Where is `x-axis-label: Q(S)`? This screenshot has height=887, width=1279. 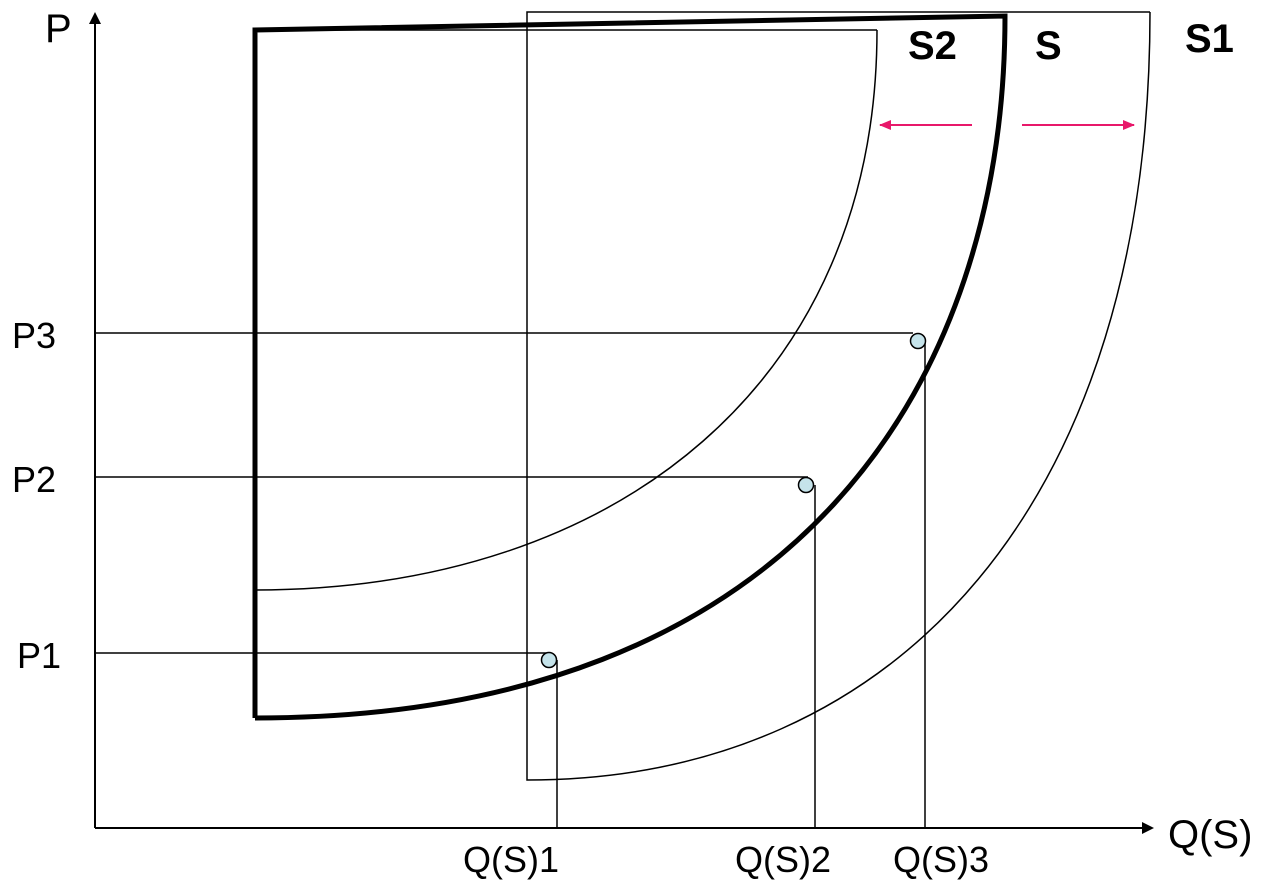
x-axis-label: Q(S) is located at coordinates (1210, 835).